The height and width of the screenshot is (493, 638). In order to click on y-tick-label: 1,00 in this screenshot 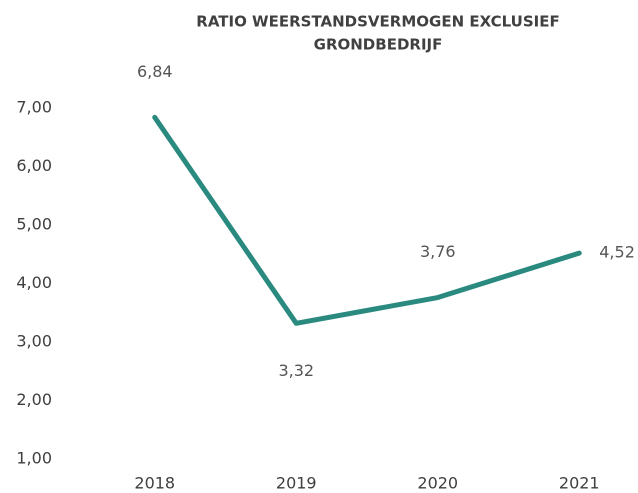, I will do `click(34, 458)`.